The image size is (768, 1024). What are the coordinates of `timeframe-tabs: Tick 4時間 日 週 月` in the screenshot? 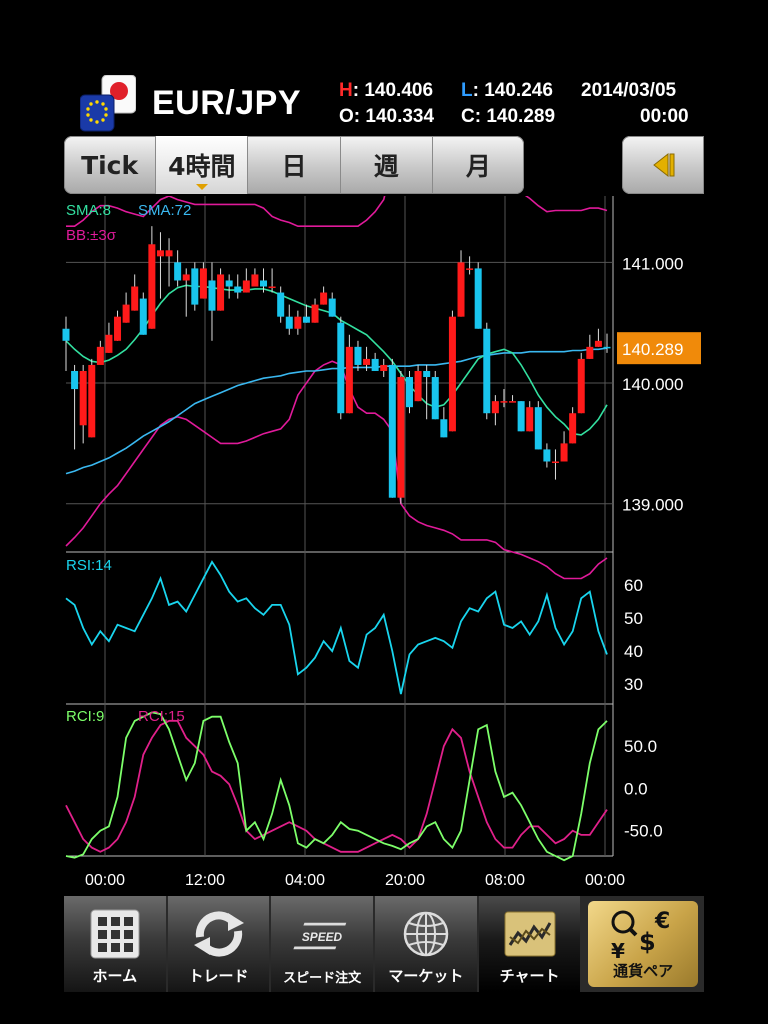 It's located at (294, 165).